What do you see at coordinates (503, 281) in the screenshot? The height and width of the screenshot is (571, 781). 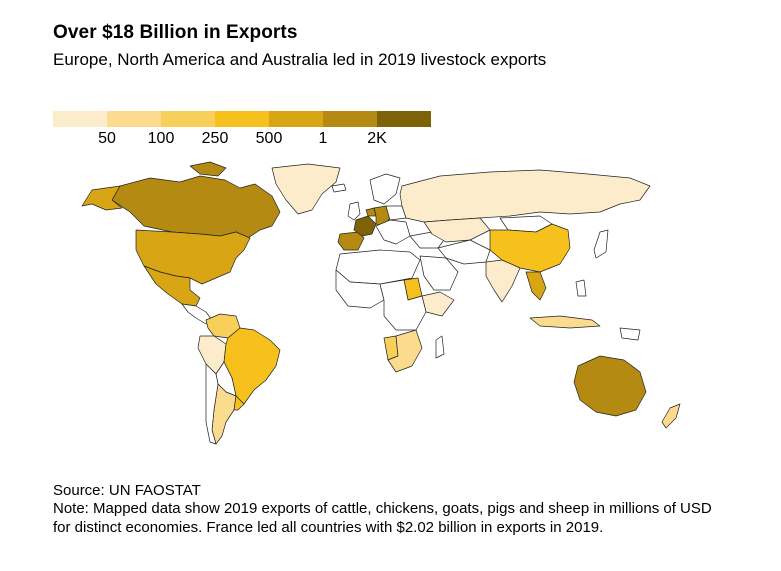 I see `country-india` at bounding box center [503, 281].